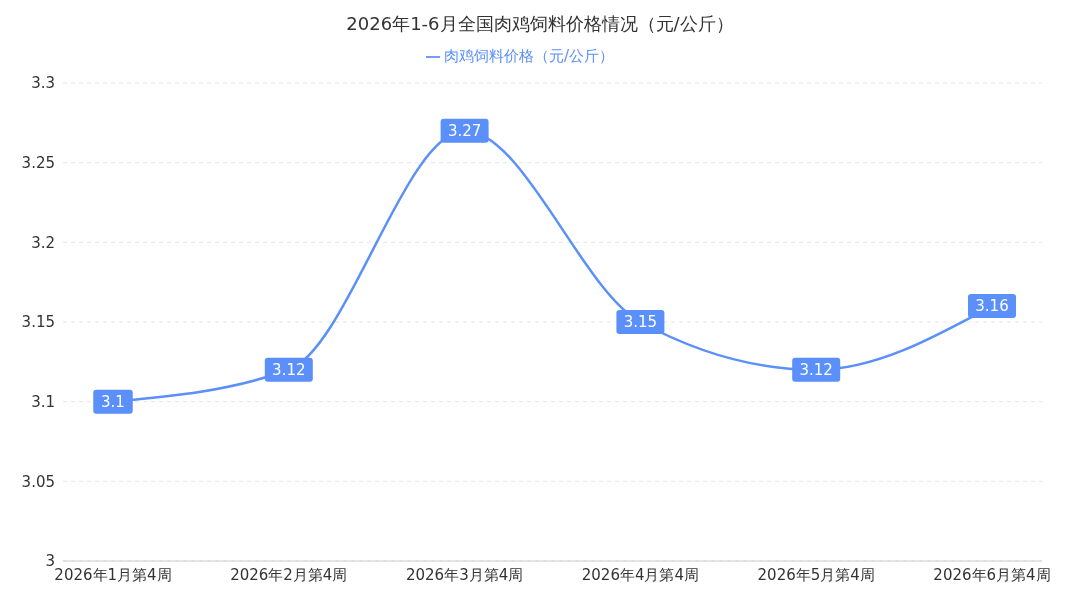 The width and height of the screenshot is (1080, 608). I want to click on x-tick-label: 2026年4月第4周, so click(640, 574).